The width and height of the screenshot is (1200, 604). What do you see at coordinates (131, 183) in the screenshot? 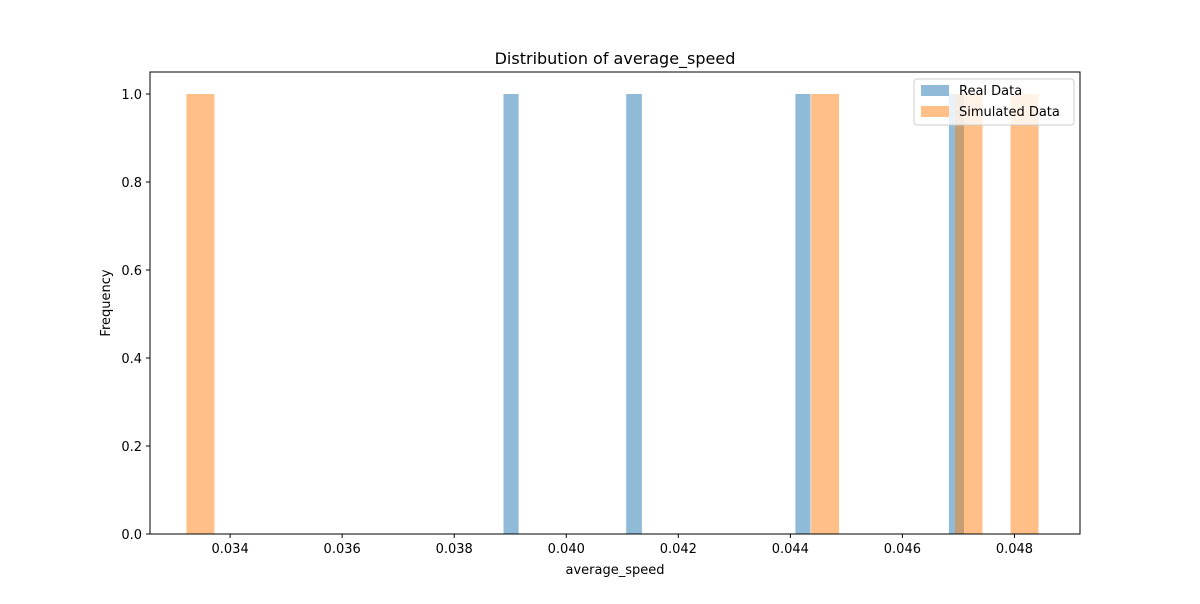
I see `y-tick-label-4: 0.8` at bounding box center [131, 183].